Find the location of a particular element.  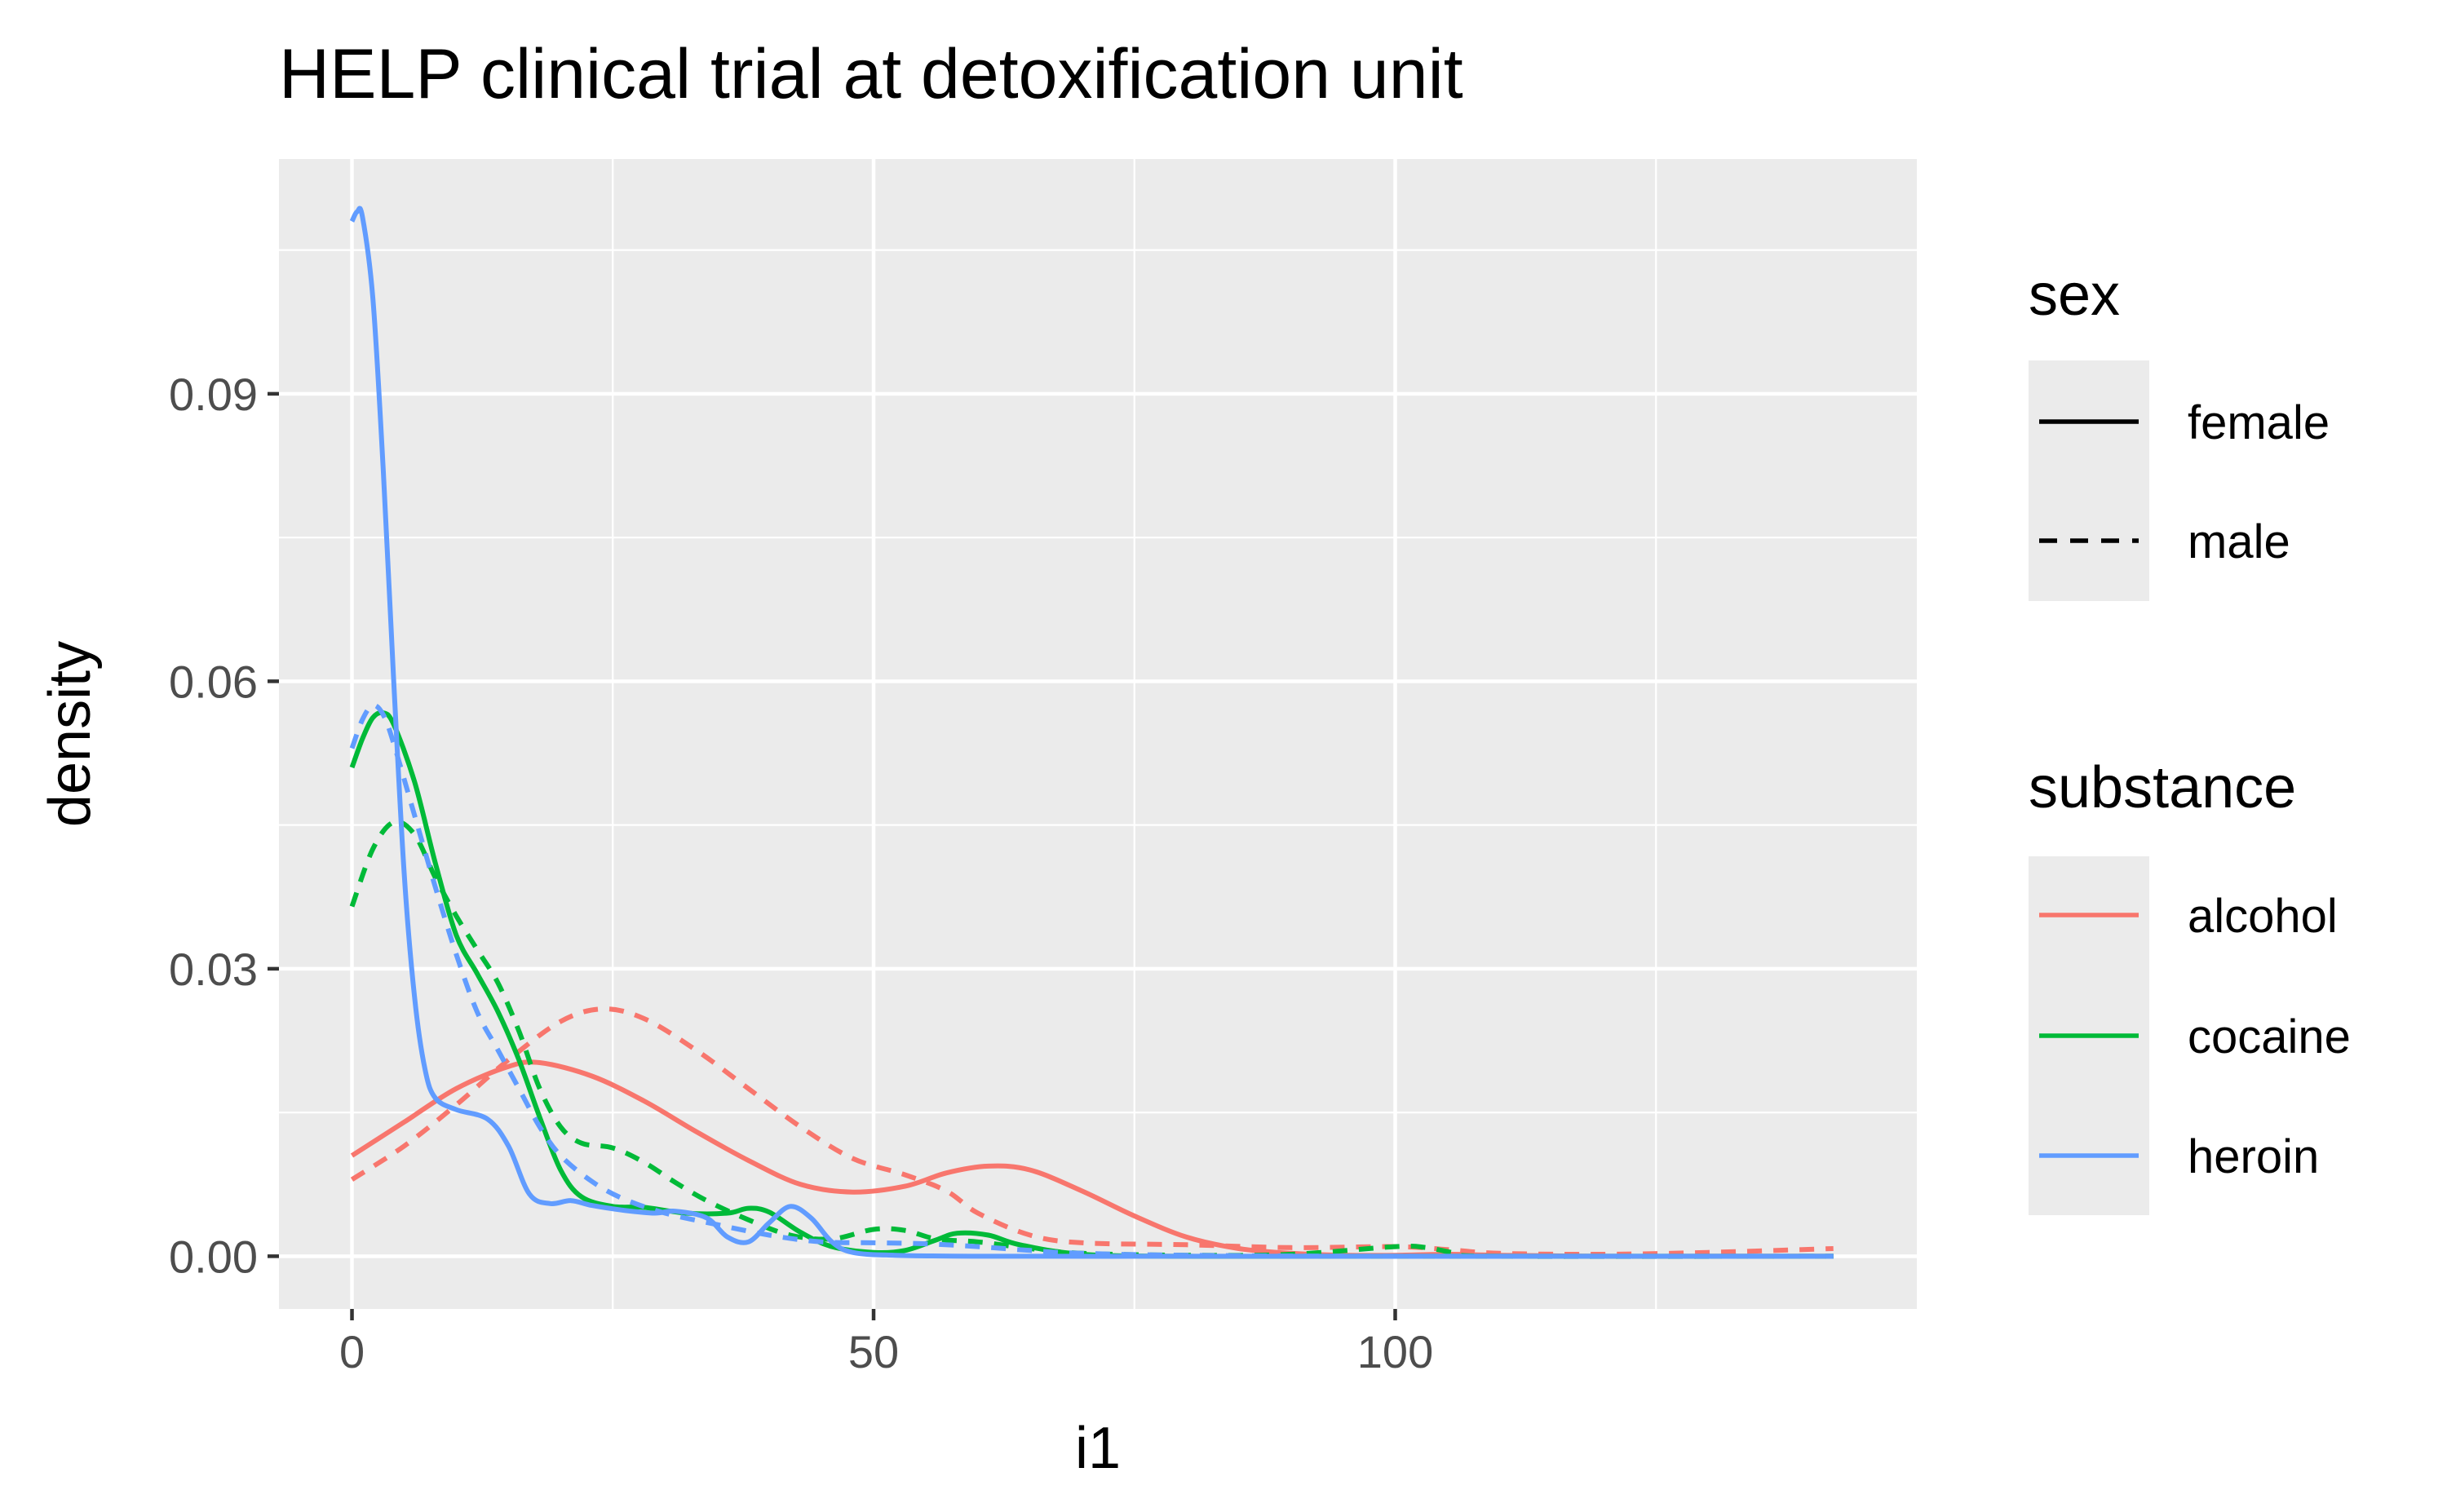

legend-substance: substance alcohol cocaine heroin is located at coordinates (2190, 985).